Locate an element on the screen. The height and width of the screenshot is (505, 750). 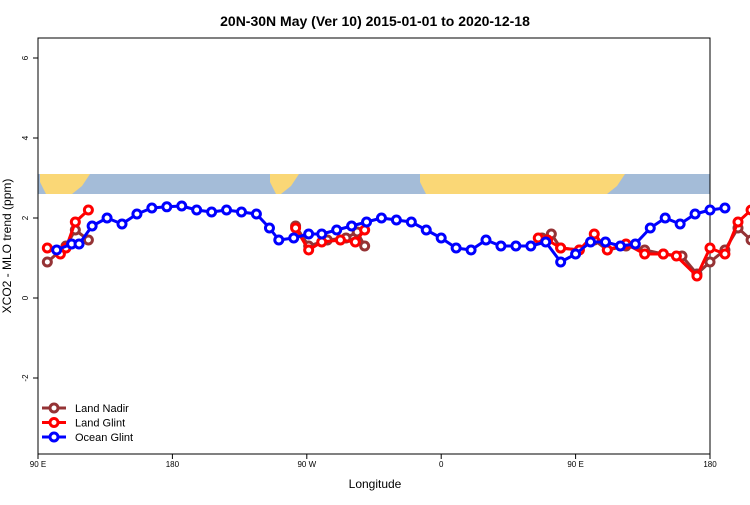
y-tick-label: 4 is located at coordinates (25, 137).